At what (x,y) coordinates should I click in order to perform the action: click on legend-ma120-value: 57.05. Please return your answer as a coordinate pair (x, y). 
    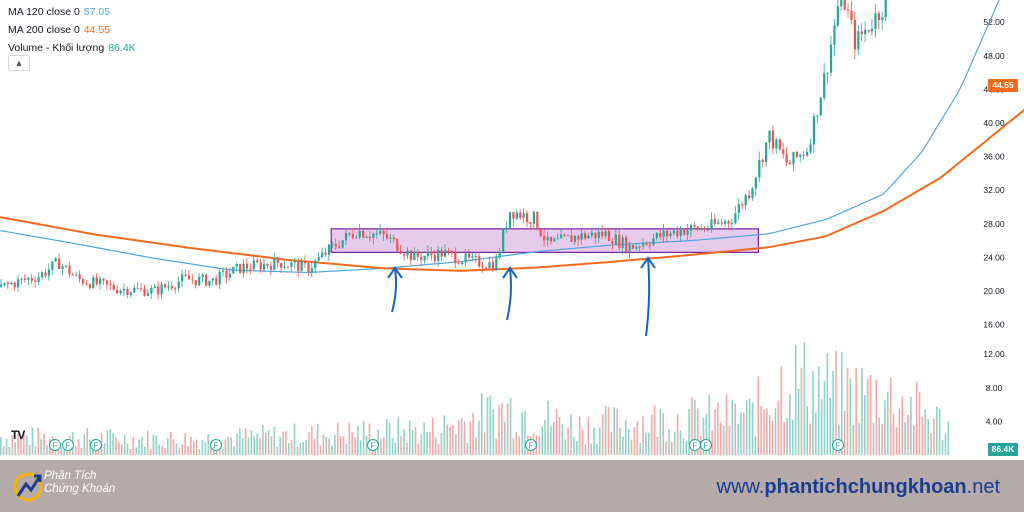
    Looking at the image, I should click on (97, 12).